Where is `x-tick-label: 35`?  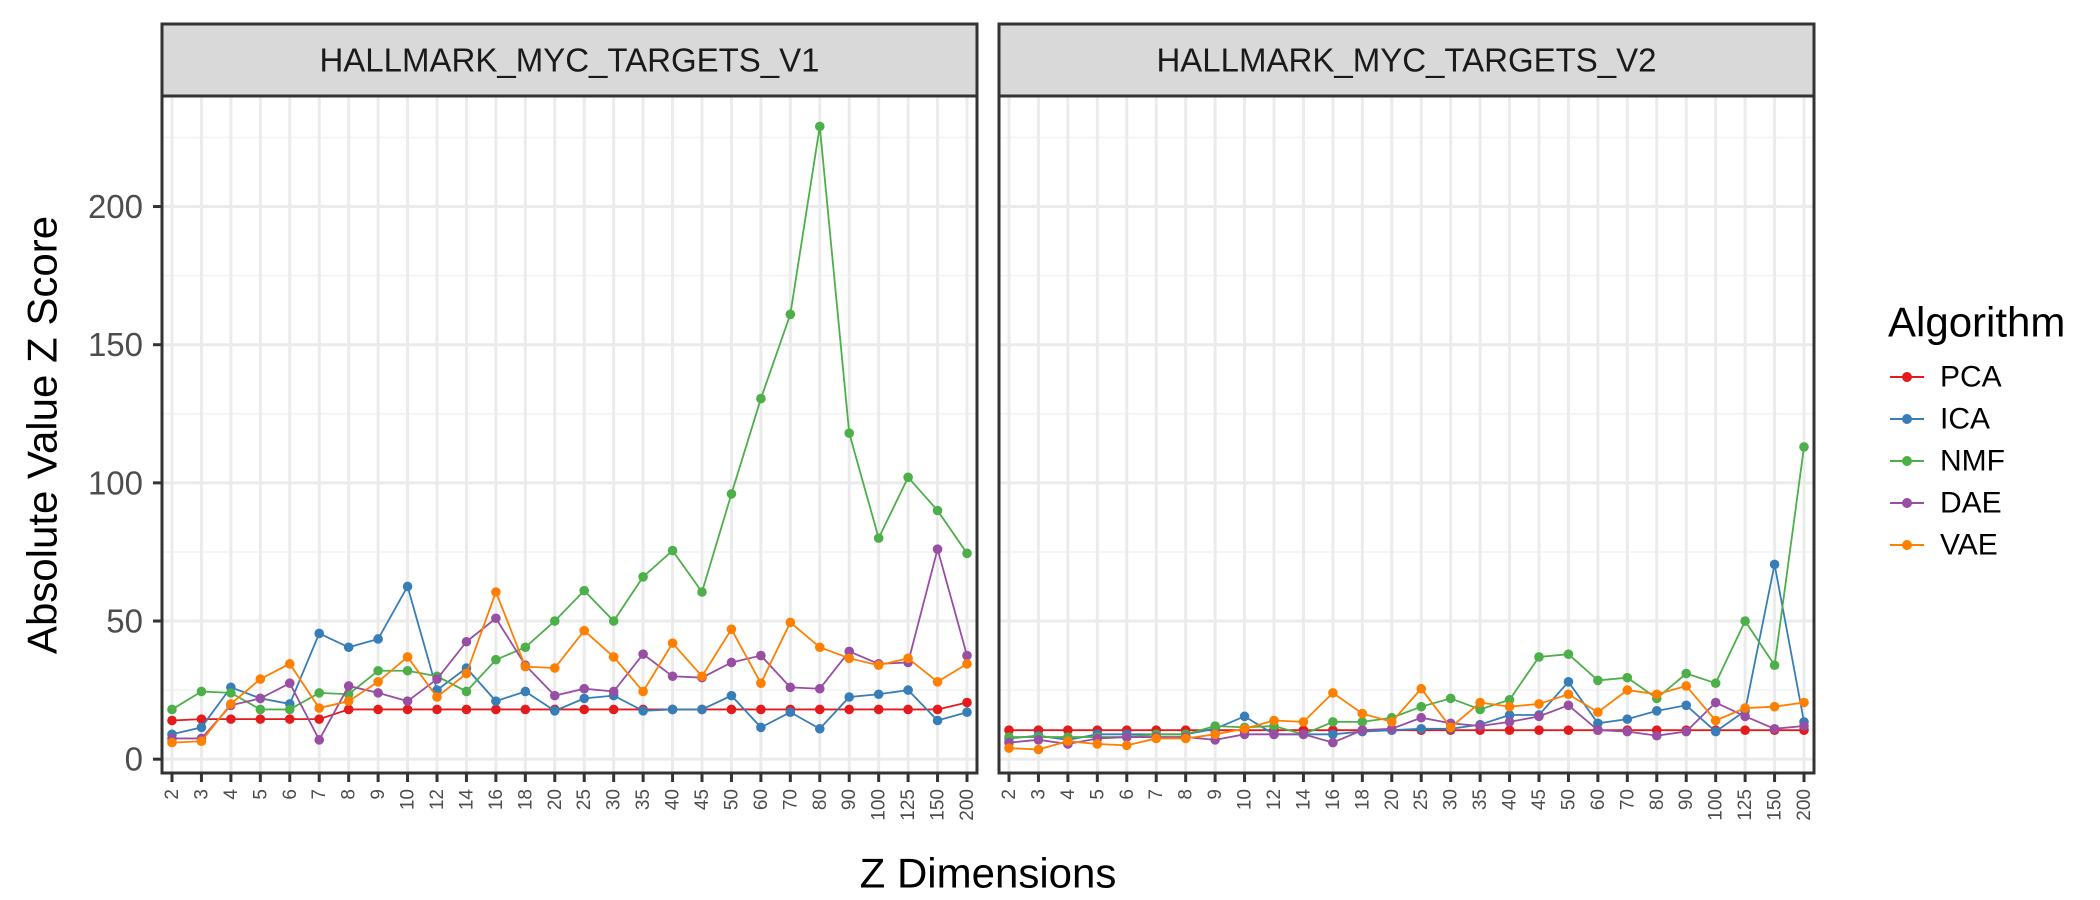
x-tick-label: 35 is located at coordinates (1480, 799).